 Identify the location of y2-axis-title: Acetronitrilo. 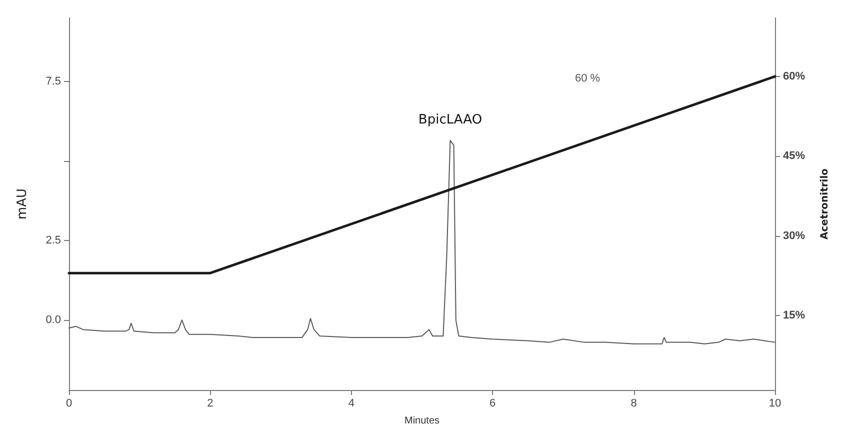
(825, 204).